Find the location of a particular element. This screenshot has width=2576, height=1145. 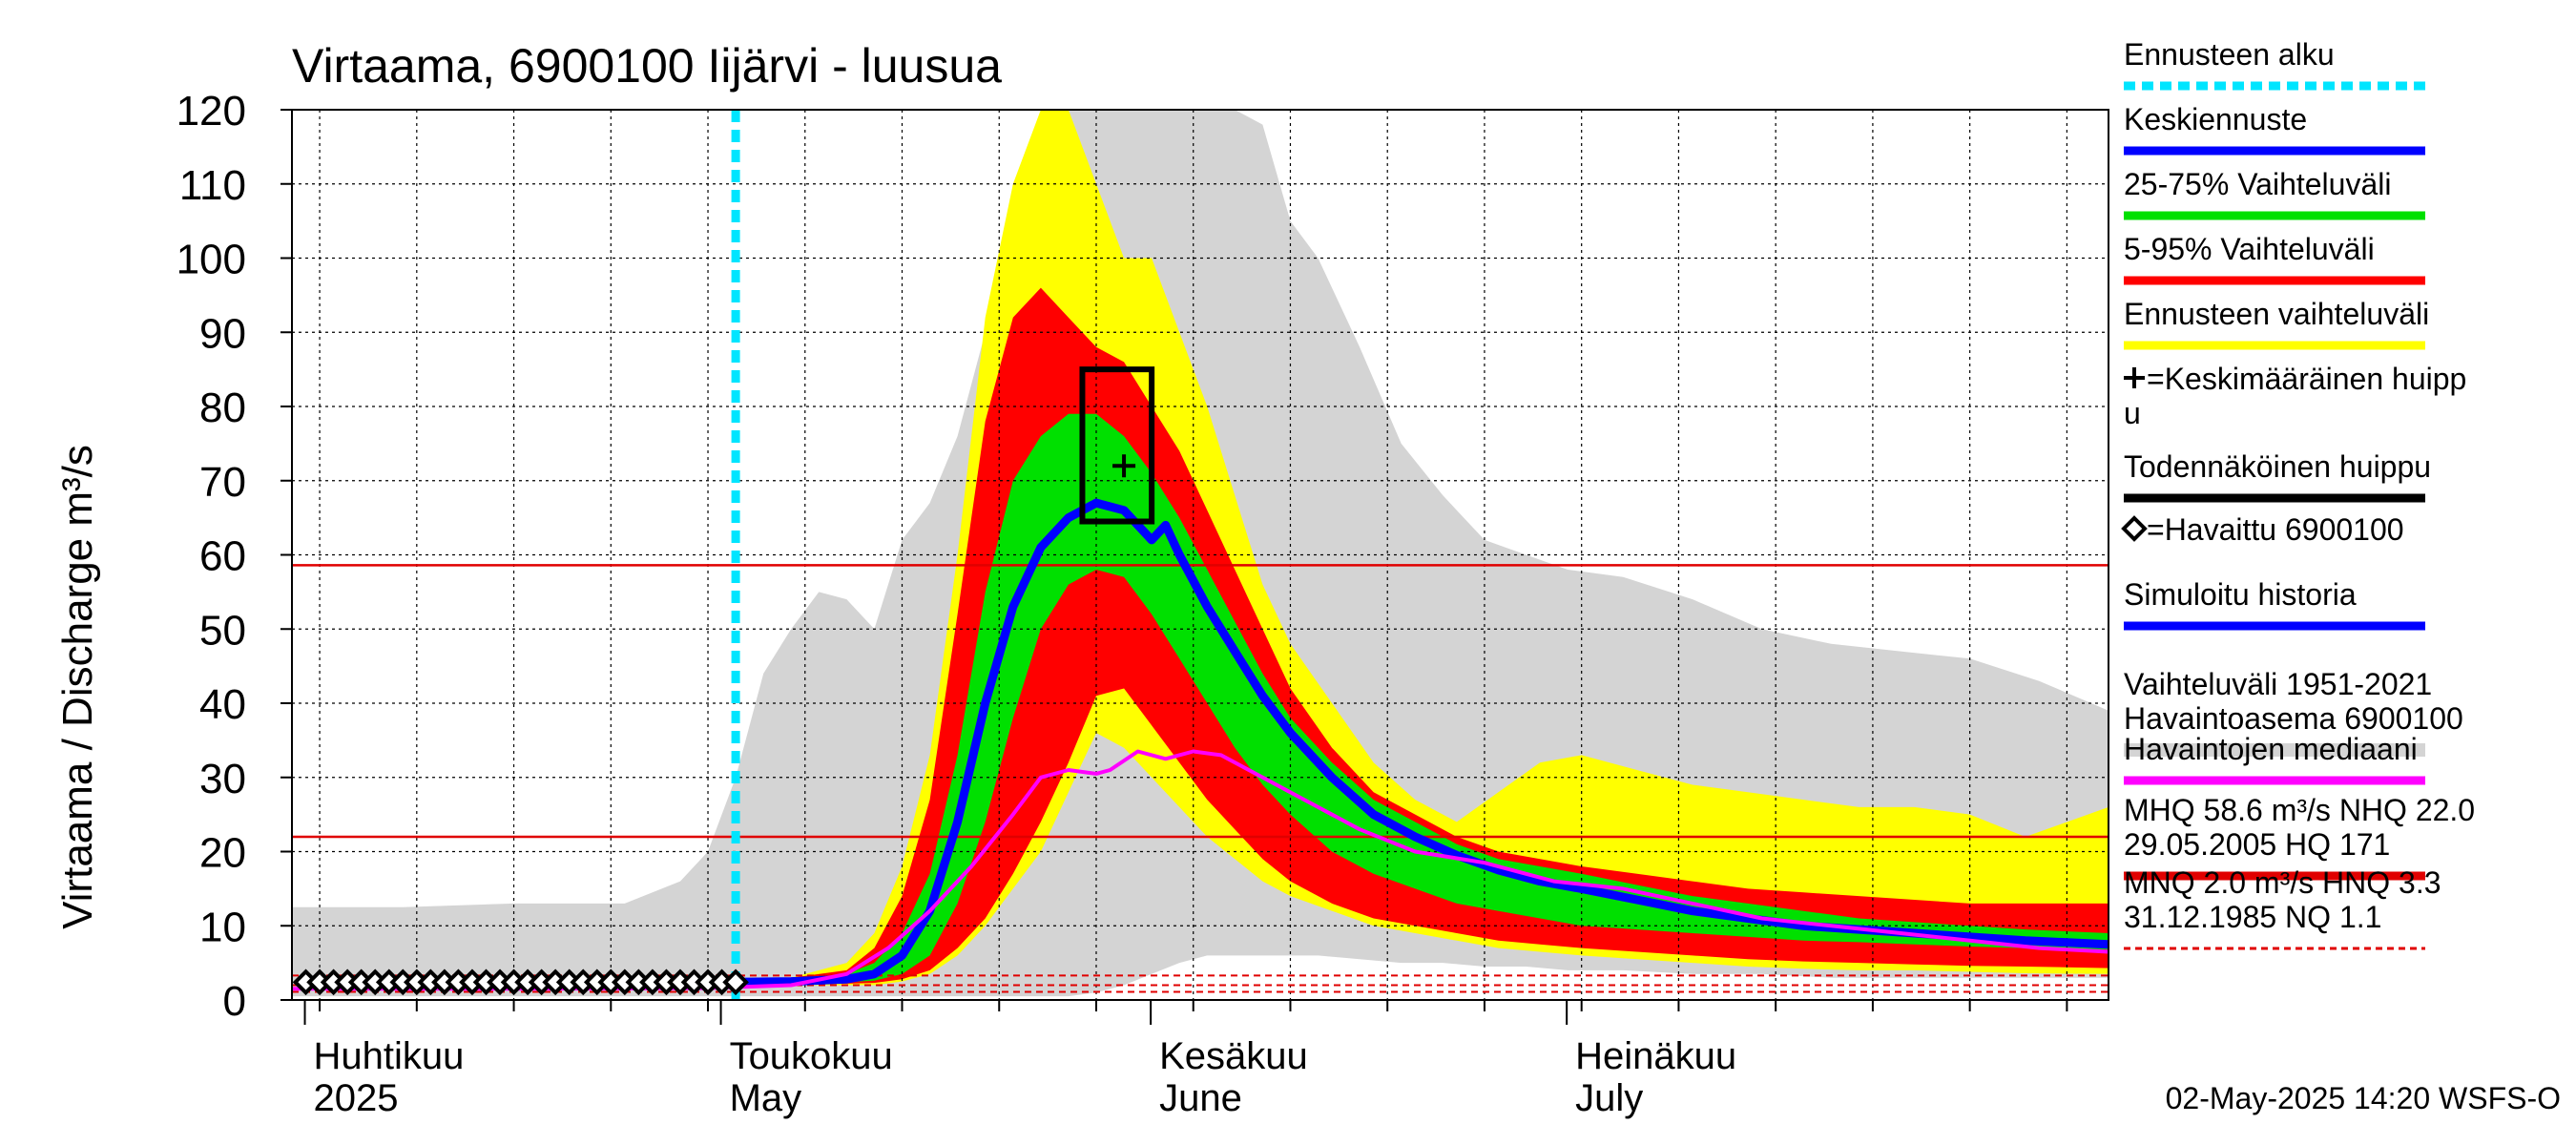

legend-label: 25-75% Vaihteluväli is located at coordinates (2257, 184).